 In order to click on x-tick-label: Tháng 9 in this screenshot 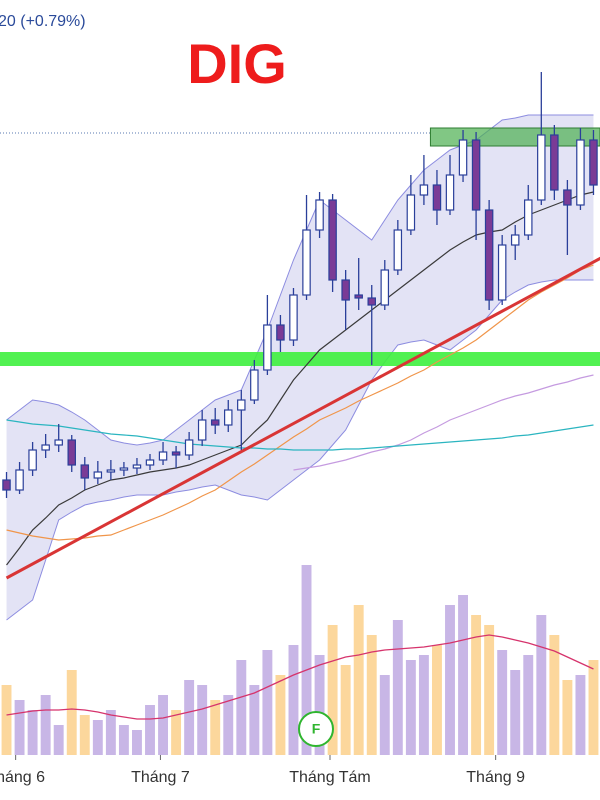, I will do `click(495, 777)`.